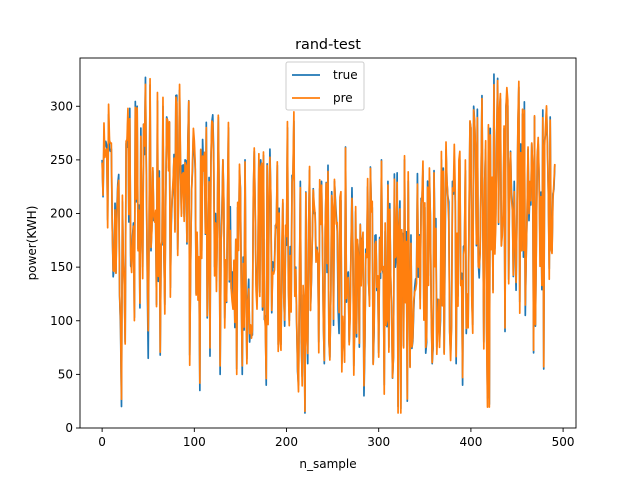  What do you see at coordinates (327, 464) in the screenshot?
I see `x-axis-label: n_sample` at bounding box center [327, 464].